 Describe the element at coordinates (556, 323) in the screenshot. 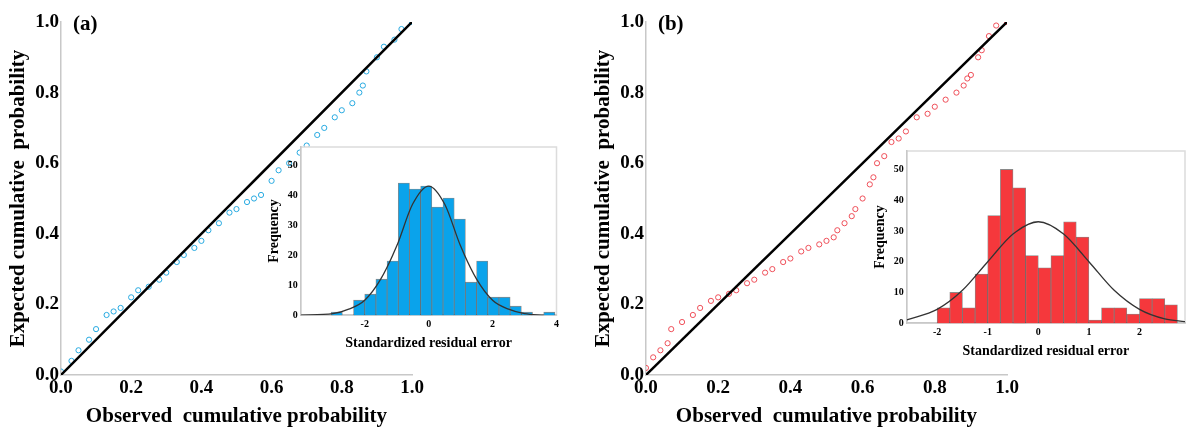

I see `x-tick-label: 4` at that location.